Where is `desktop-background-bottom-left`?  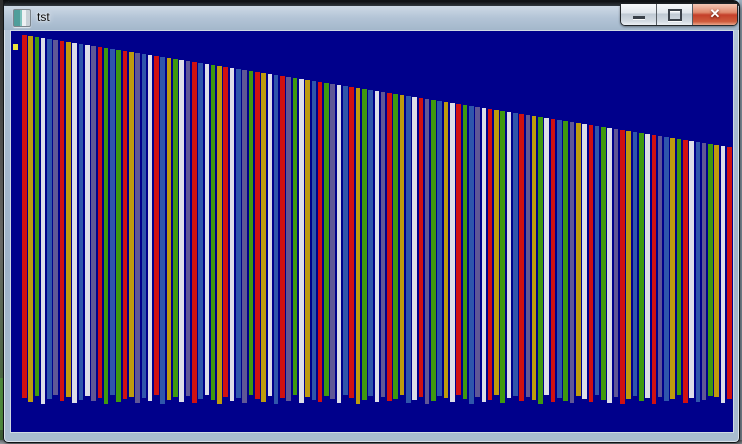 desktop-background-bottom-left is located at coordinates (2, 404).